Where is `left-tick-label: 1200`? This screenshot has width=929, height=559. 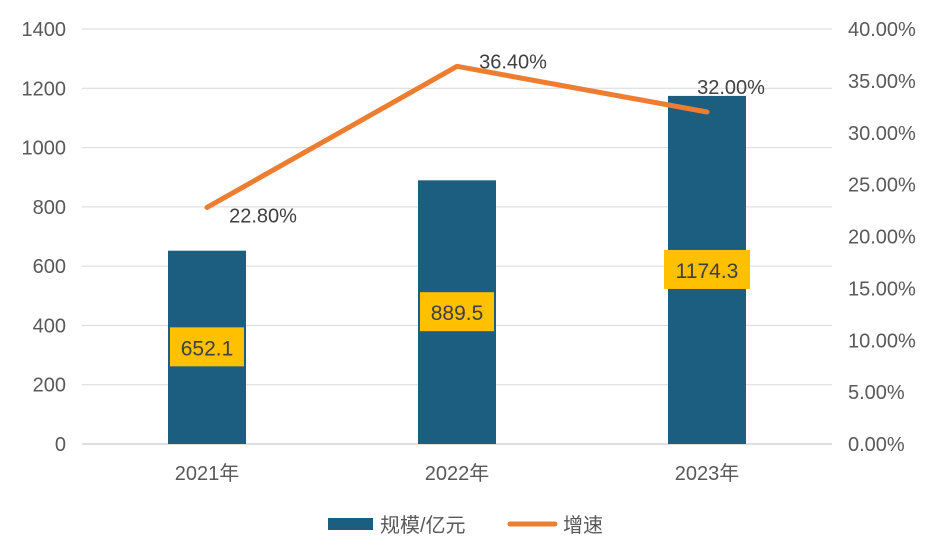
left-tick-label: 1200 is located at coordinates (44, 89).